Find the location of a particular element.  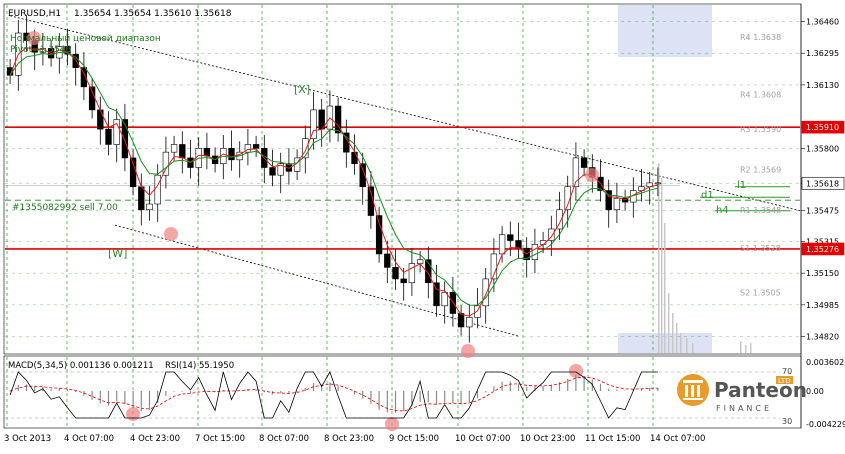

x-tick-label: 11 Oct 15:00 is located at coordinates (612, 439).